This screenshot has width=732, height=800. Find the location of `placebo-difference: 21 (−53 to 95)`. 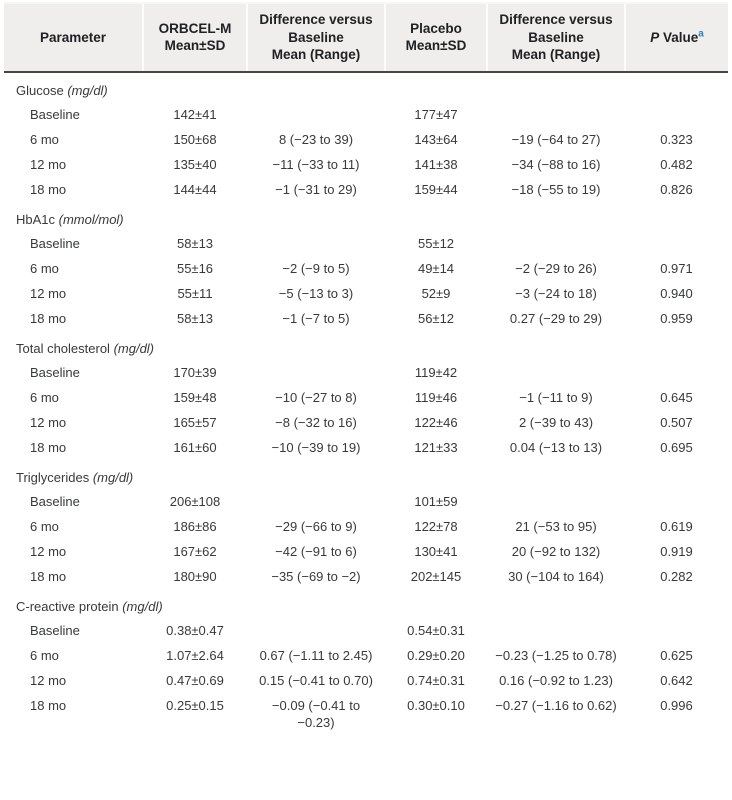

placebo-difference: 21 (−53 to 95) is located at coordinates (556, 526).